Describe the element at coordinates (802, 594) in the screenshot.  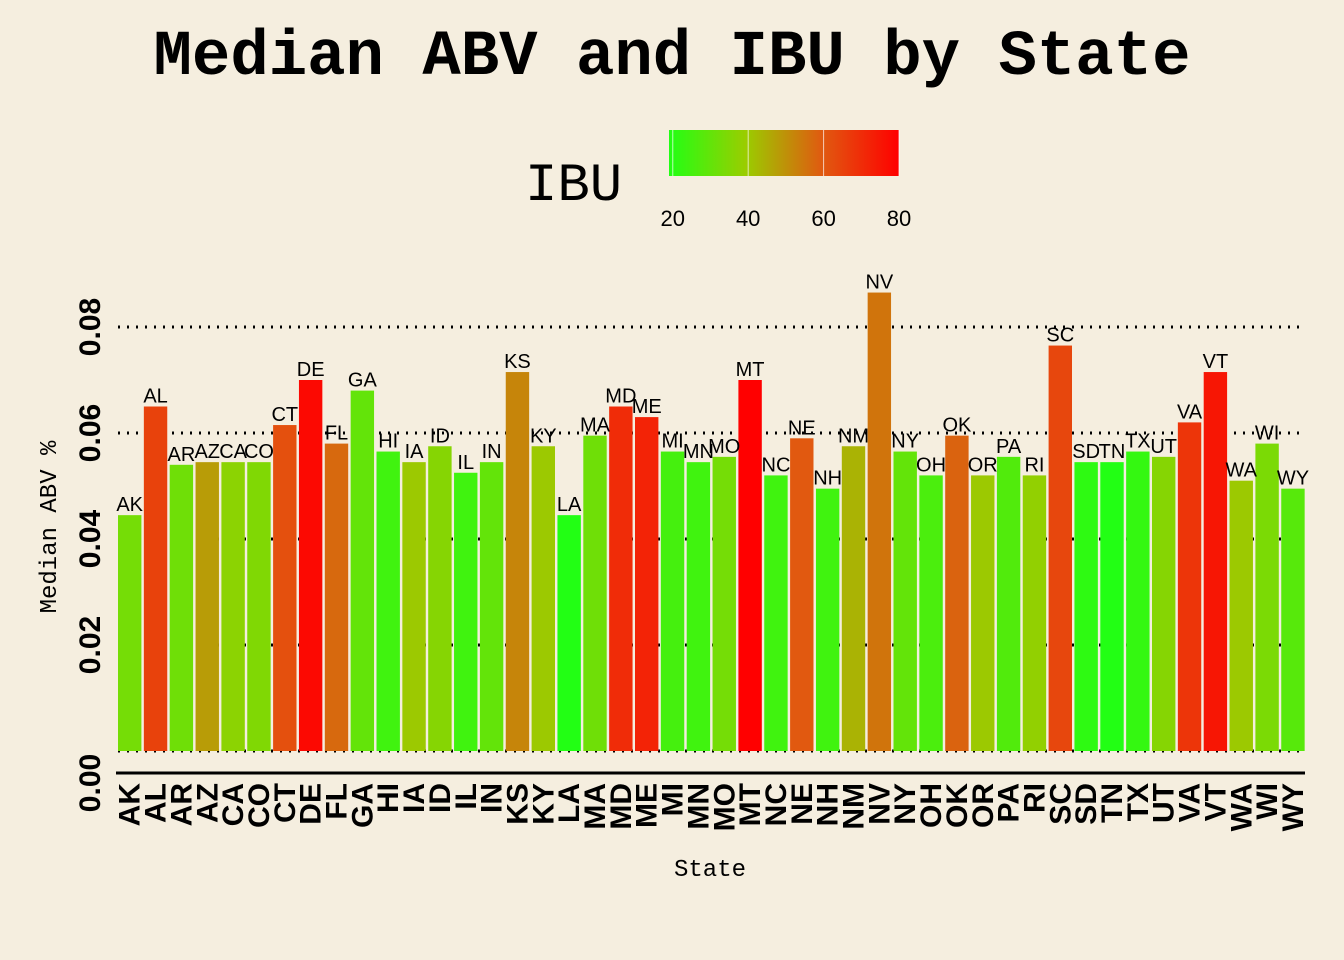
I see `bar-ne` at that location.